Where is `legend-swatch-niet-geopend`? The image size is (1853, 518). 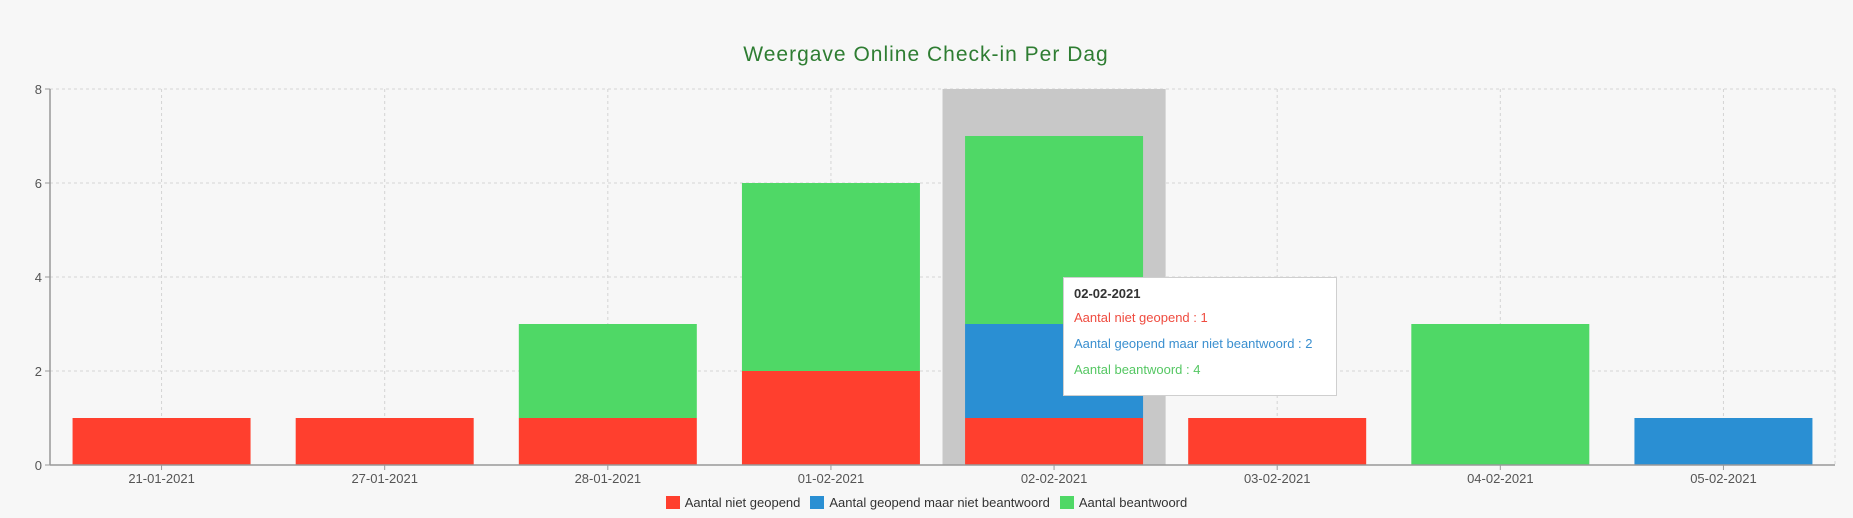 legend-swatch-niet-geopend is located at coordinates (672, 502).